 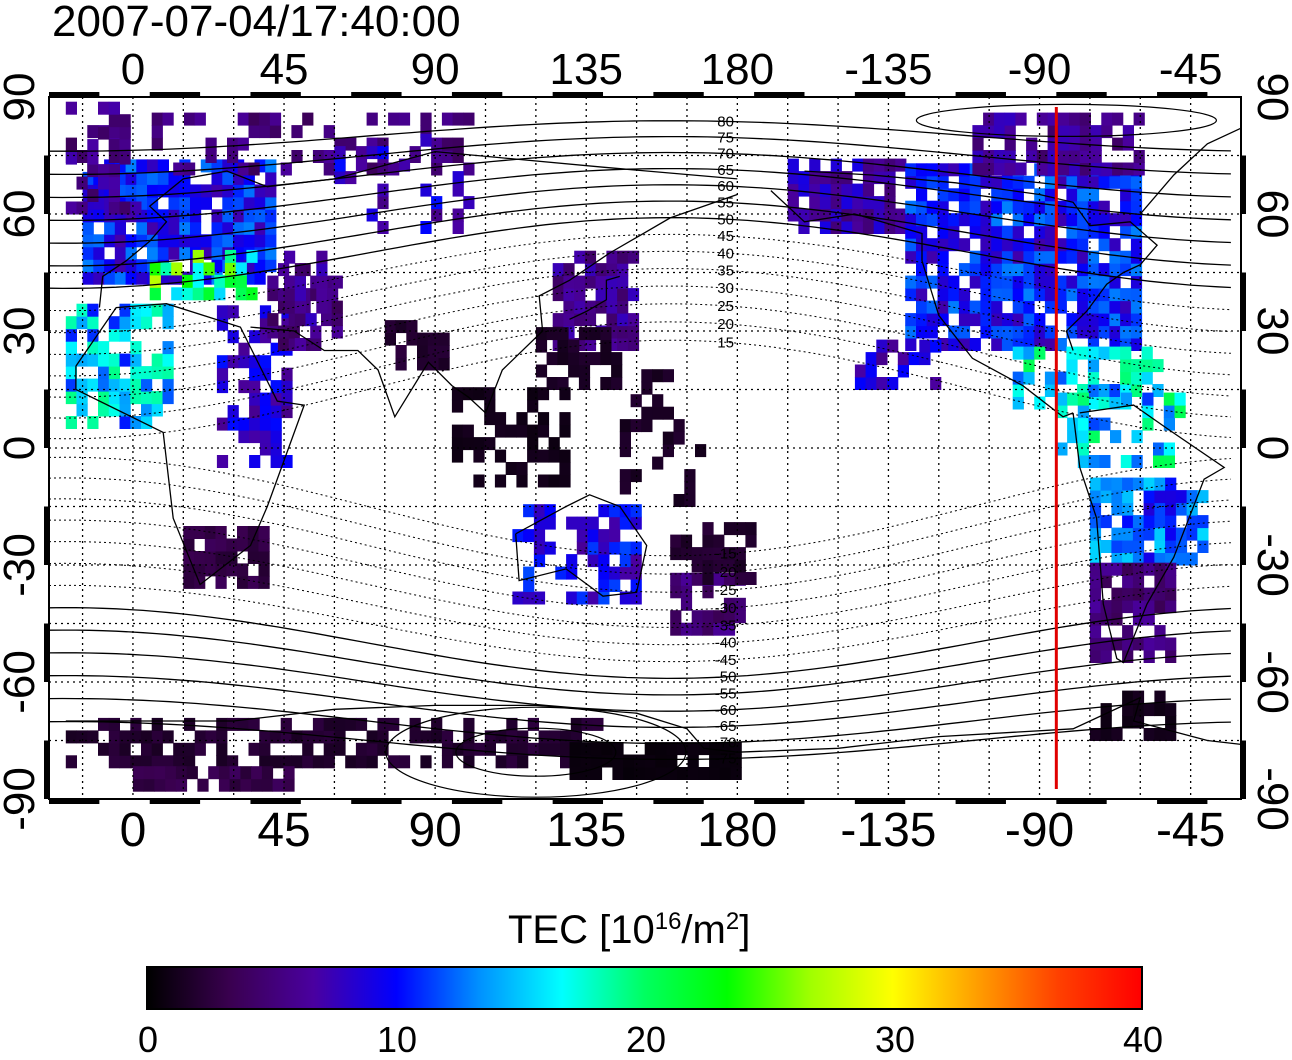 I want to click on contour-label: 20, so click(x=725, y=324).